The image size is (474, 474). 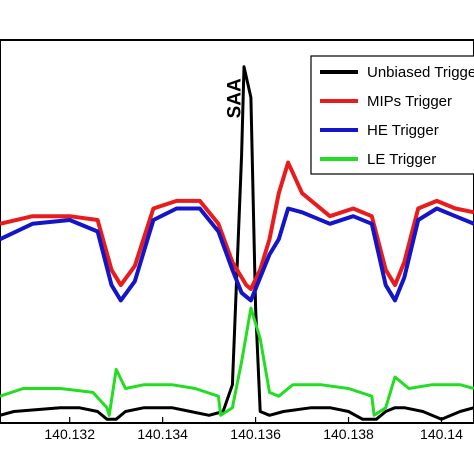 I want to click on legend-box, so click(x=392, y=115).